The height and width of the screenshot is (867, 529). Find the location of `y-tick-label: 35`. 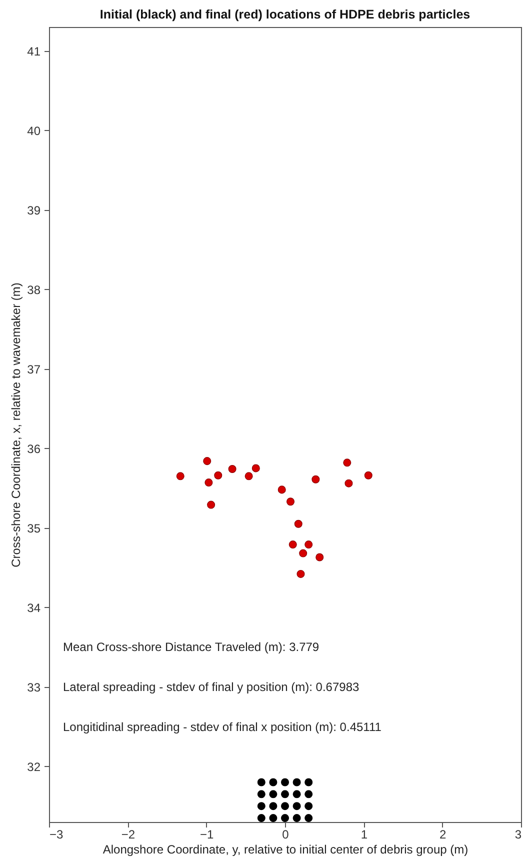

y-tick-label: 35 is located at coordinates (34, 528).